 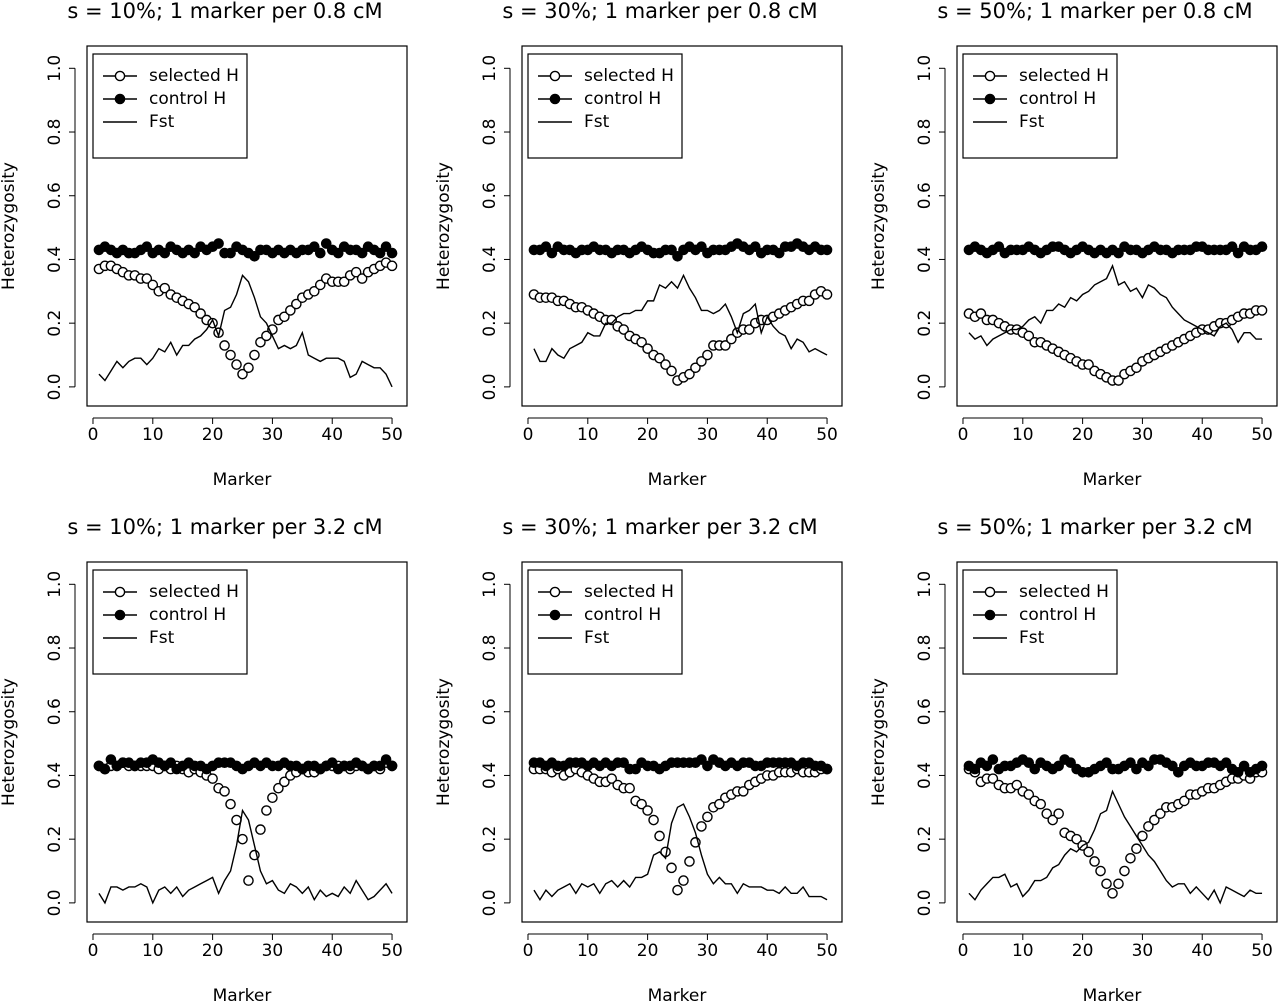 What do you see at coordinates (332, 951) in the screenshot?
I see `x-tick-label: 40` at bounding box center [332, 951].